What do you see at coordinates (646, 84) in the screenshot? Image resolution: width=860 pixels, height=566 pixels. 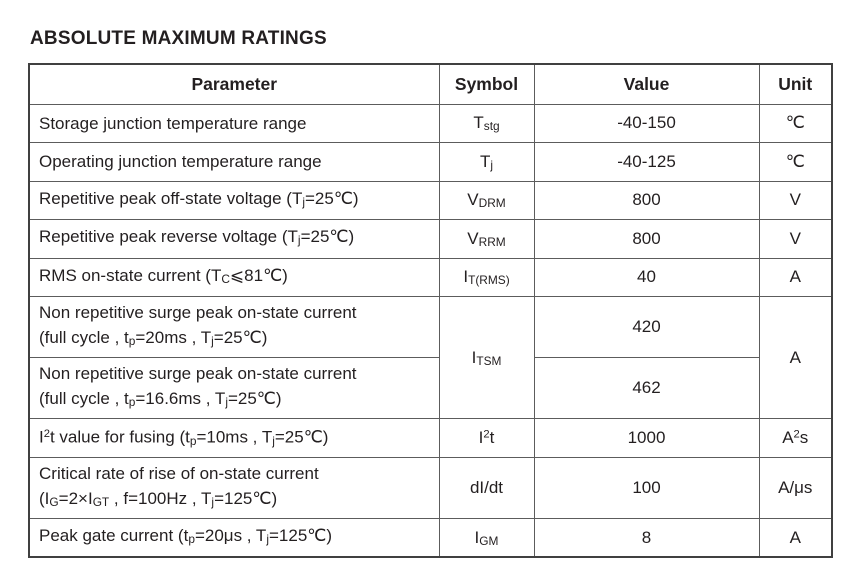 I see `header-value: Value` at bounding box center [646, 84].